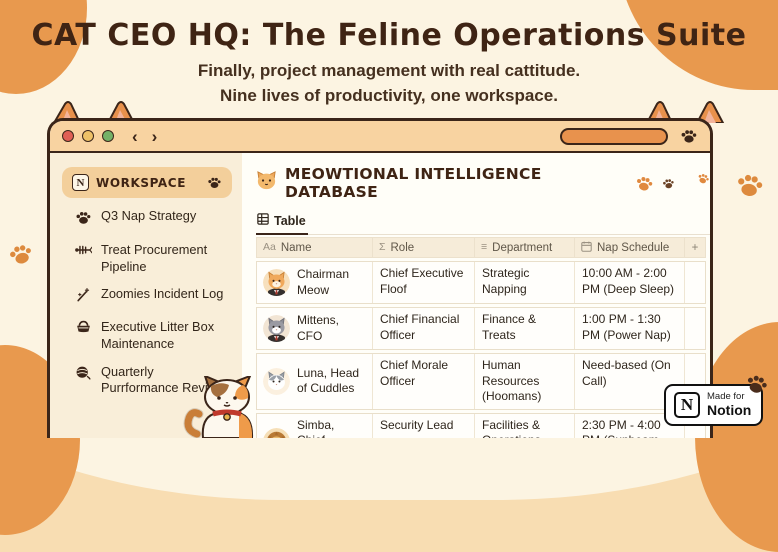 The height and width of the screenshot is (552, 778). I want to click on badge-brand-text: Notion, so click(729, 409).